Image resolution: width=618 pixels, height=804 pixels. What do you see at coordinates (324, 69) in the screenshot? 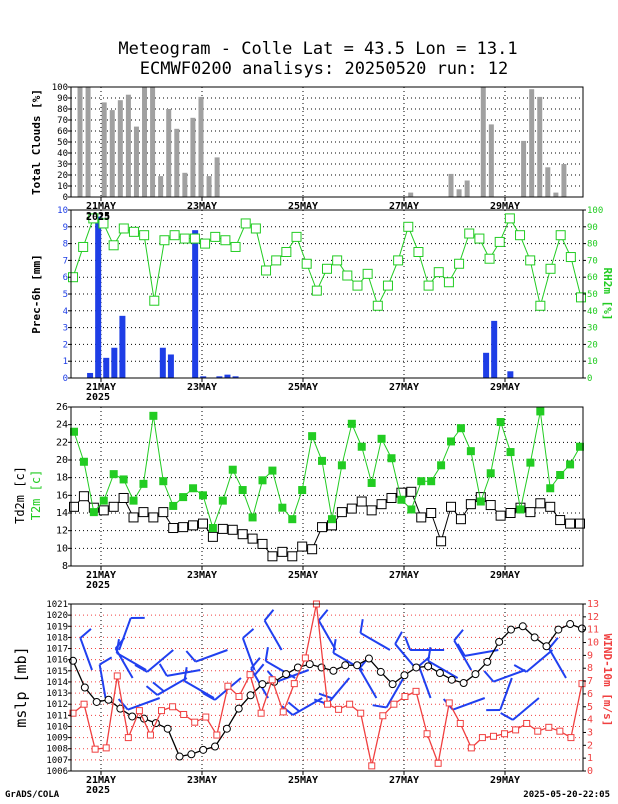
I see `chart-title-line2: ECMWF0200 analisys: 20250520 run: 12` at bounding box center [324, 69].